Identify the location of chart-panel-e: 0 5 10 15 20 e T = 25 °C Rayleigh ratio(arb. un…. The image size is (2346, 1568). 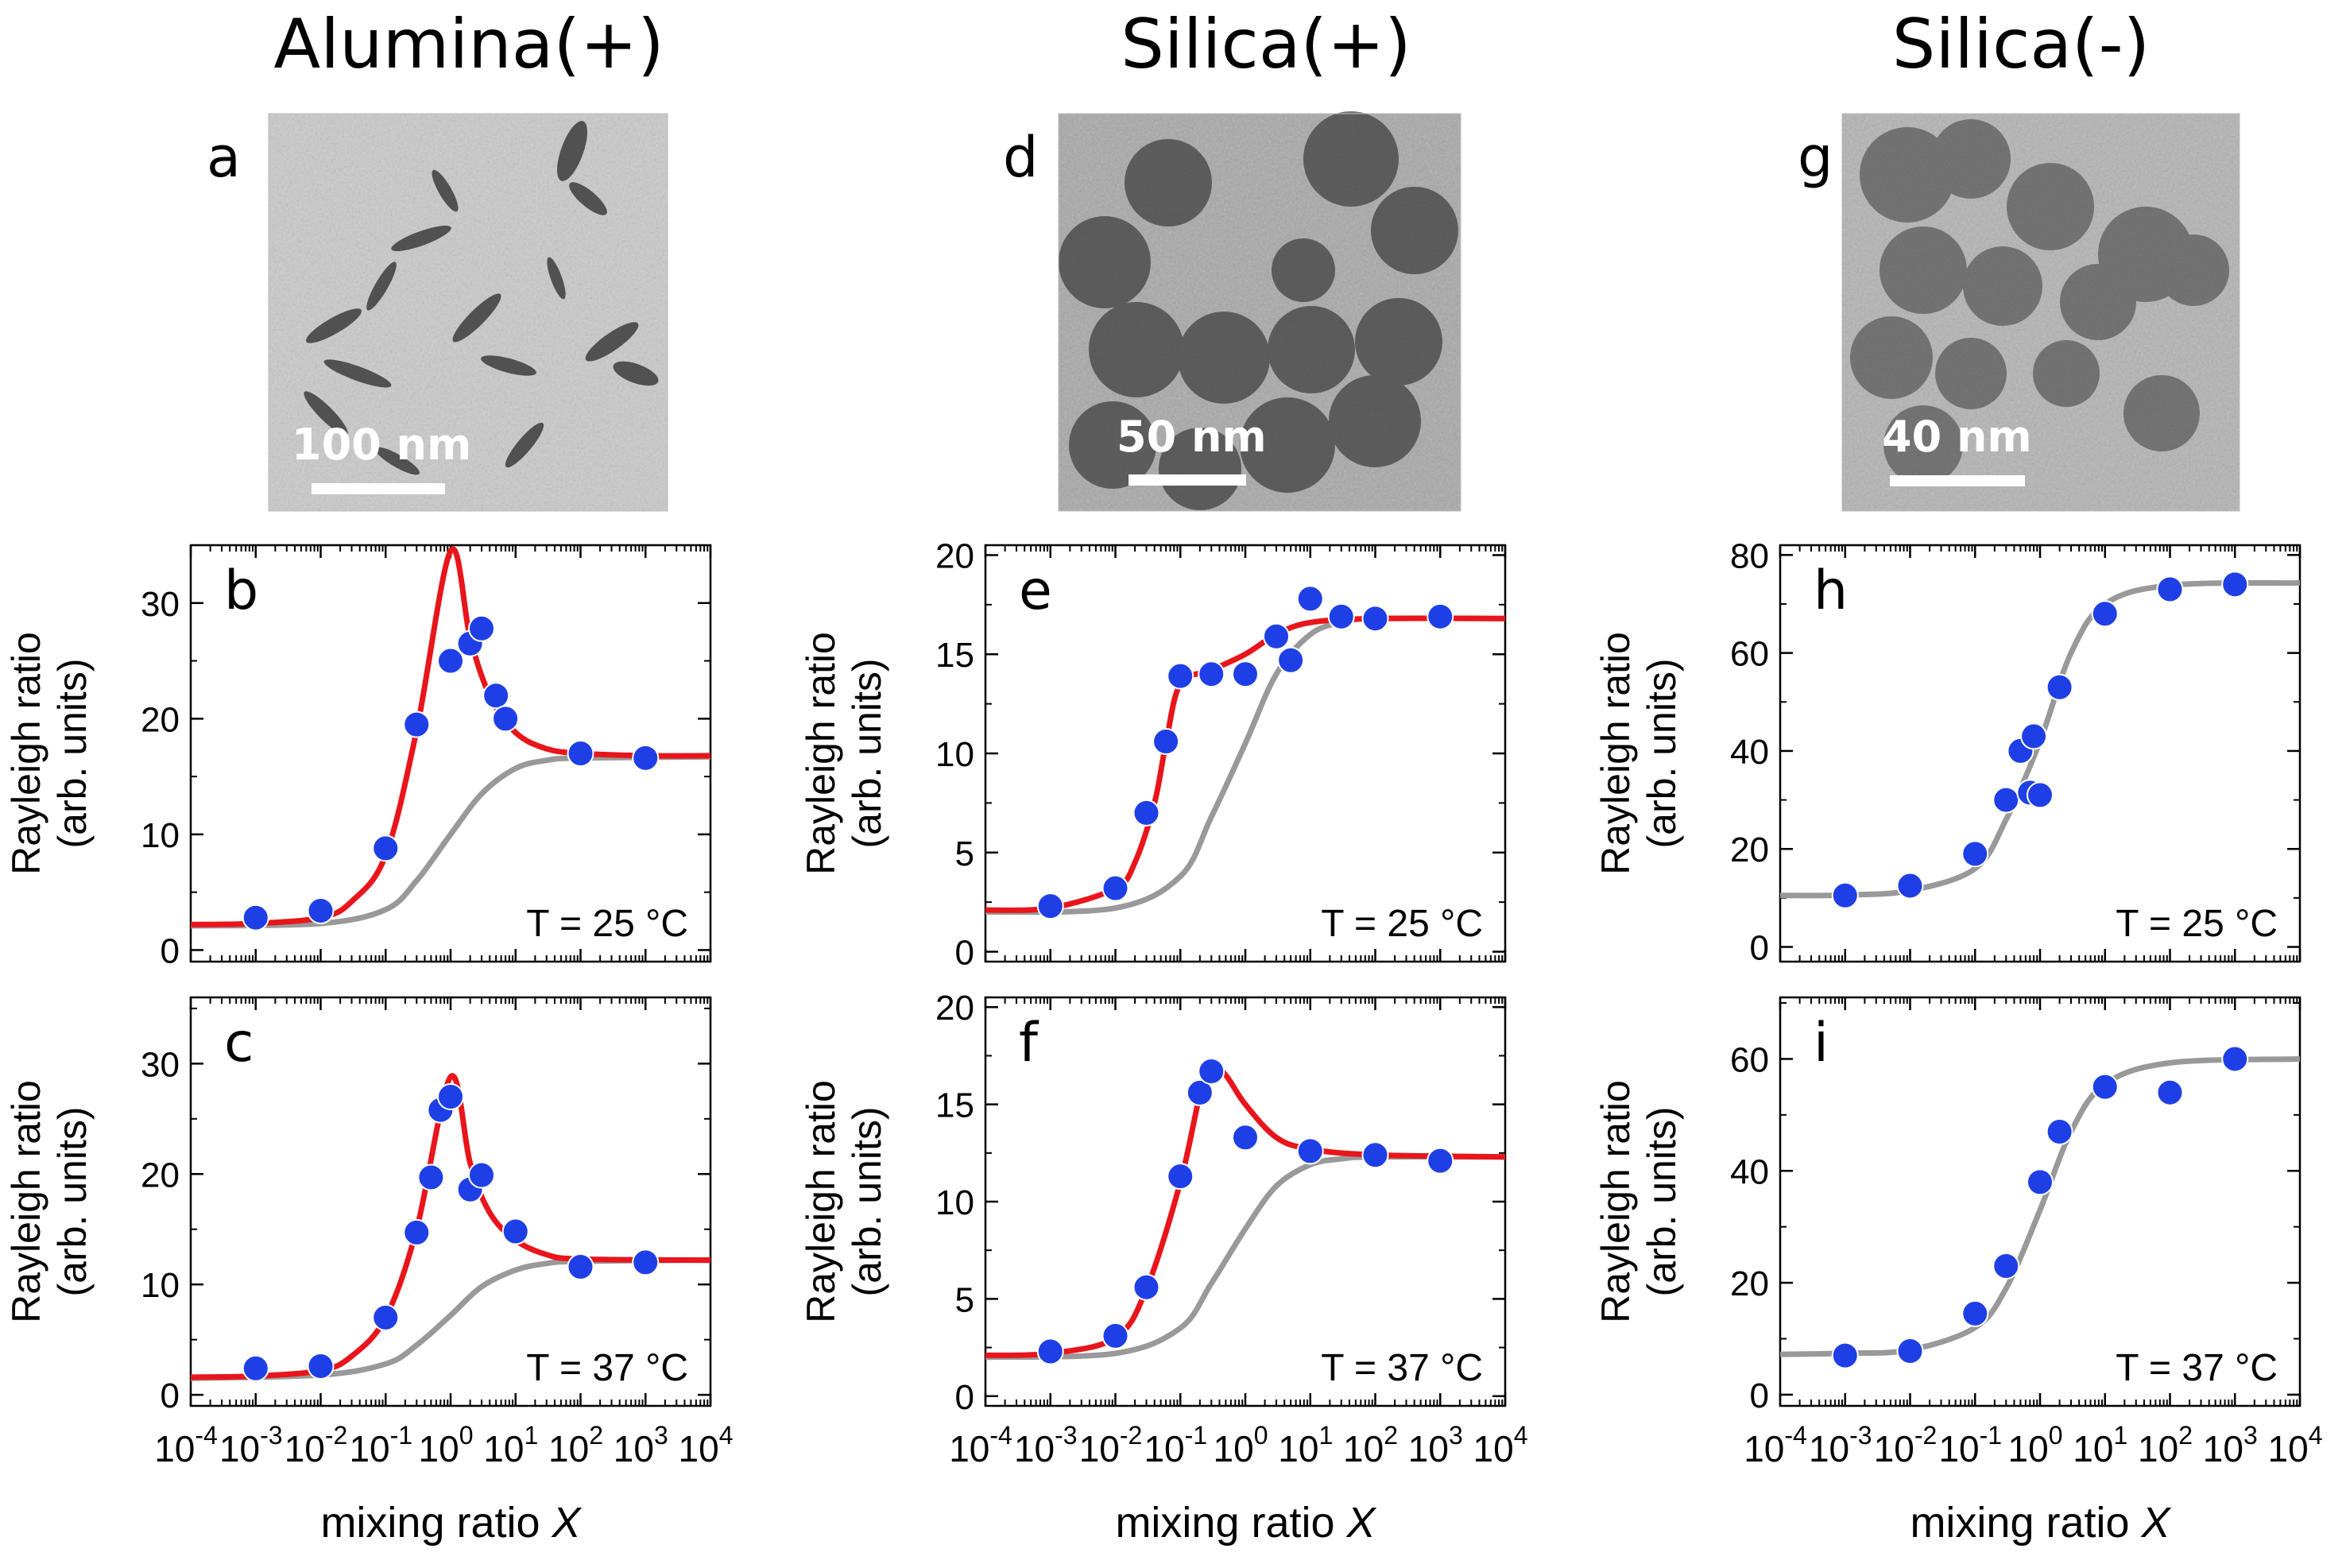
(1153, 754).